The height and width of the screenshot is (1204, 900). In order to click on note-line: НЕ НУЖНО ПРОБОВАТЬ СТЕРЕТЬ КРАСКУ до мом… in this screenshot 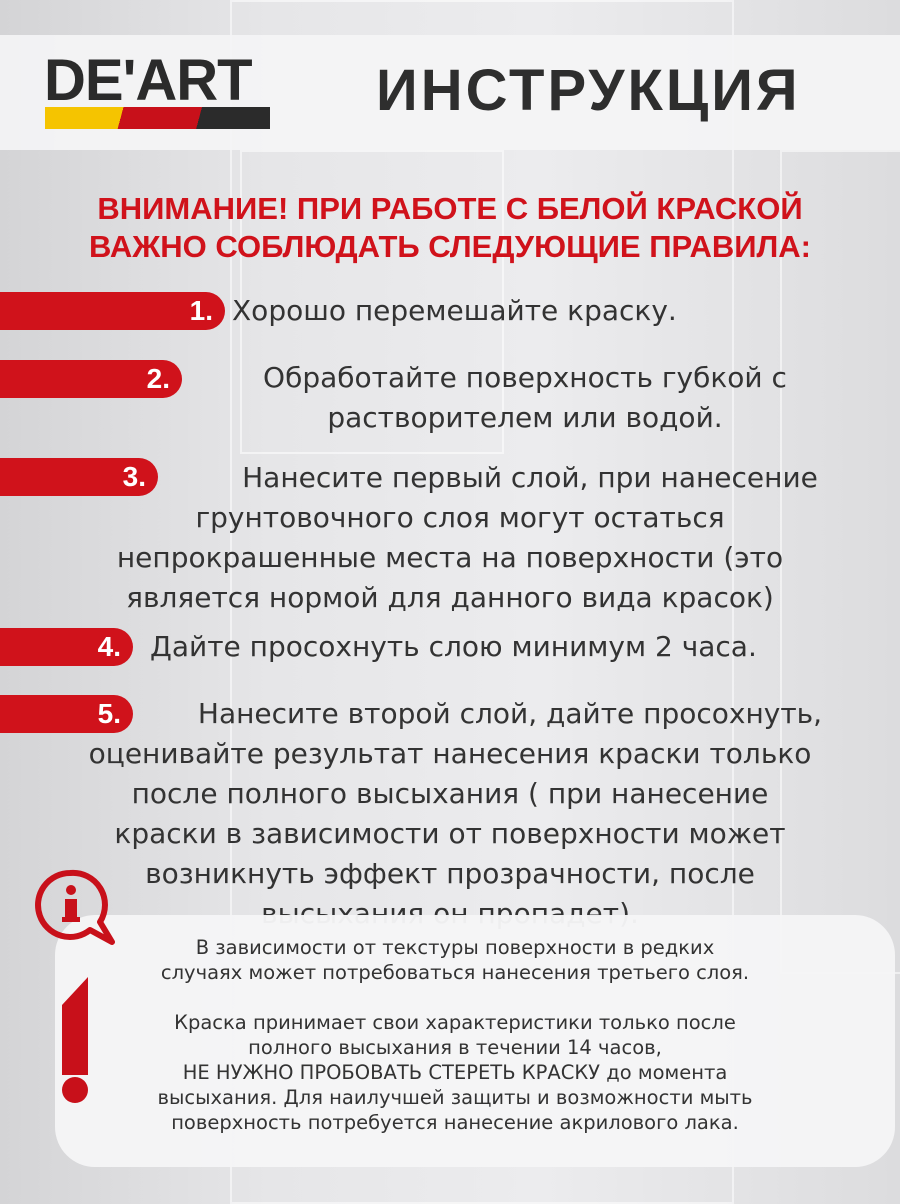, I will do `click(455, 1072)`.